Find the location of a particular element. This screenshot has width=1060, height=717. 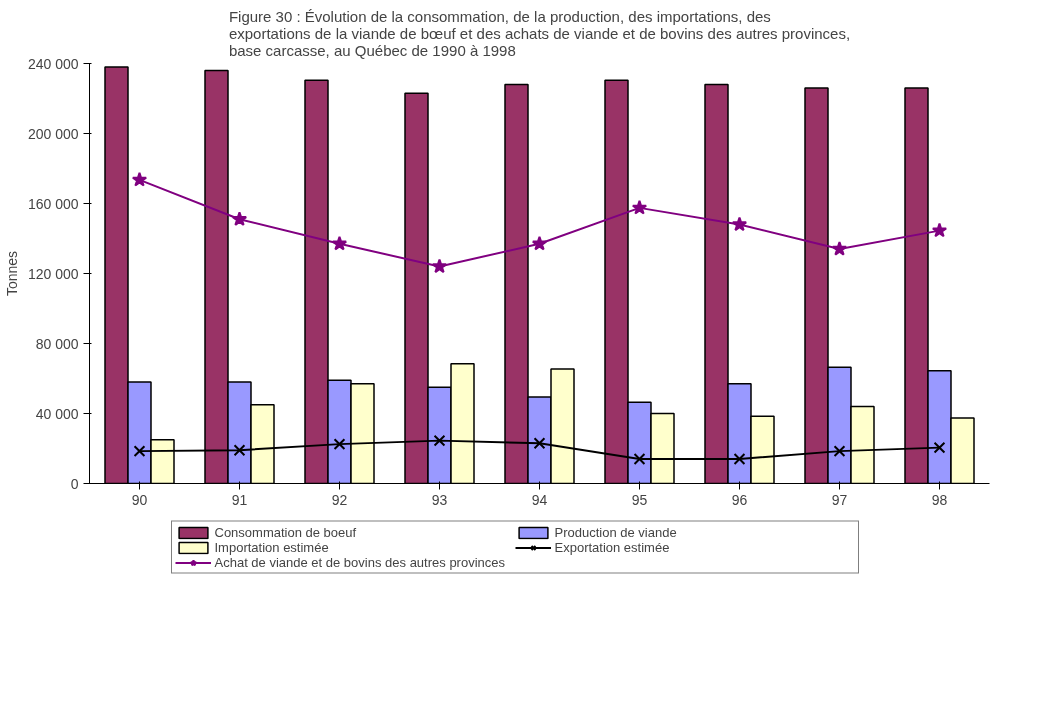

y-tick-label: 120 000 is located at coordinates (53, 273).